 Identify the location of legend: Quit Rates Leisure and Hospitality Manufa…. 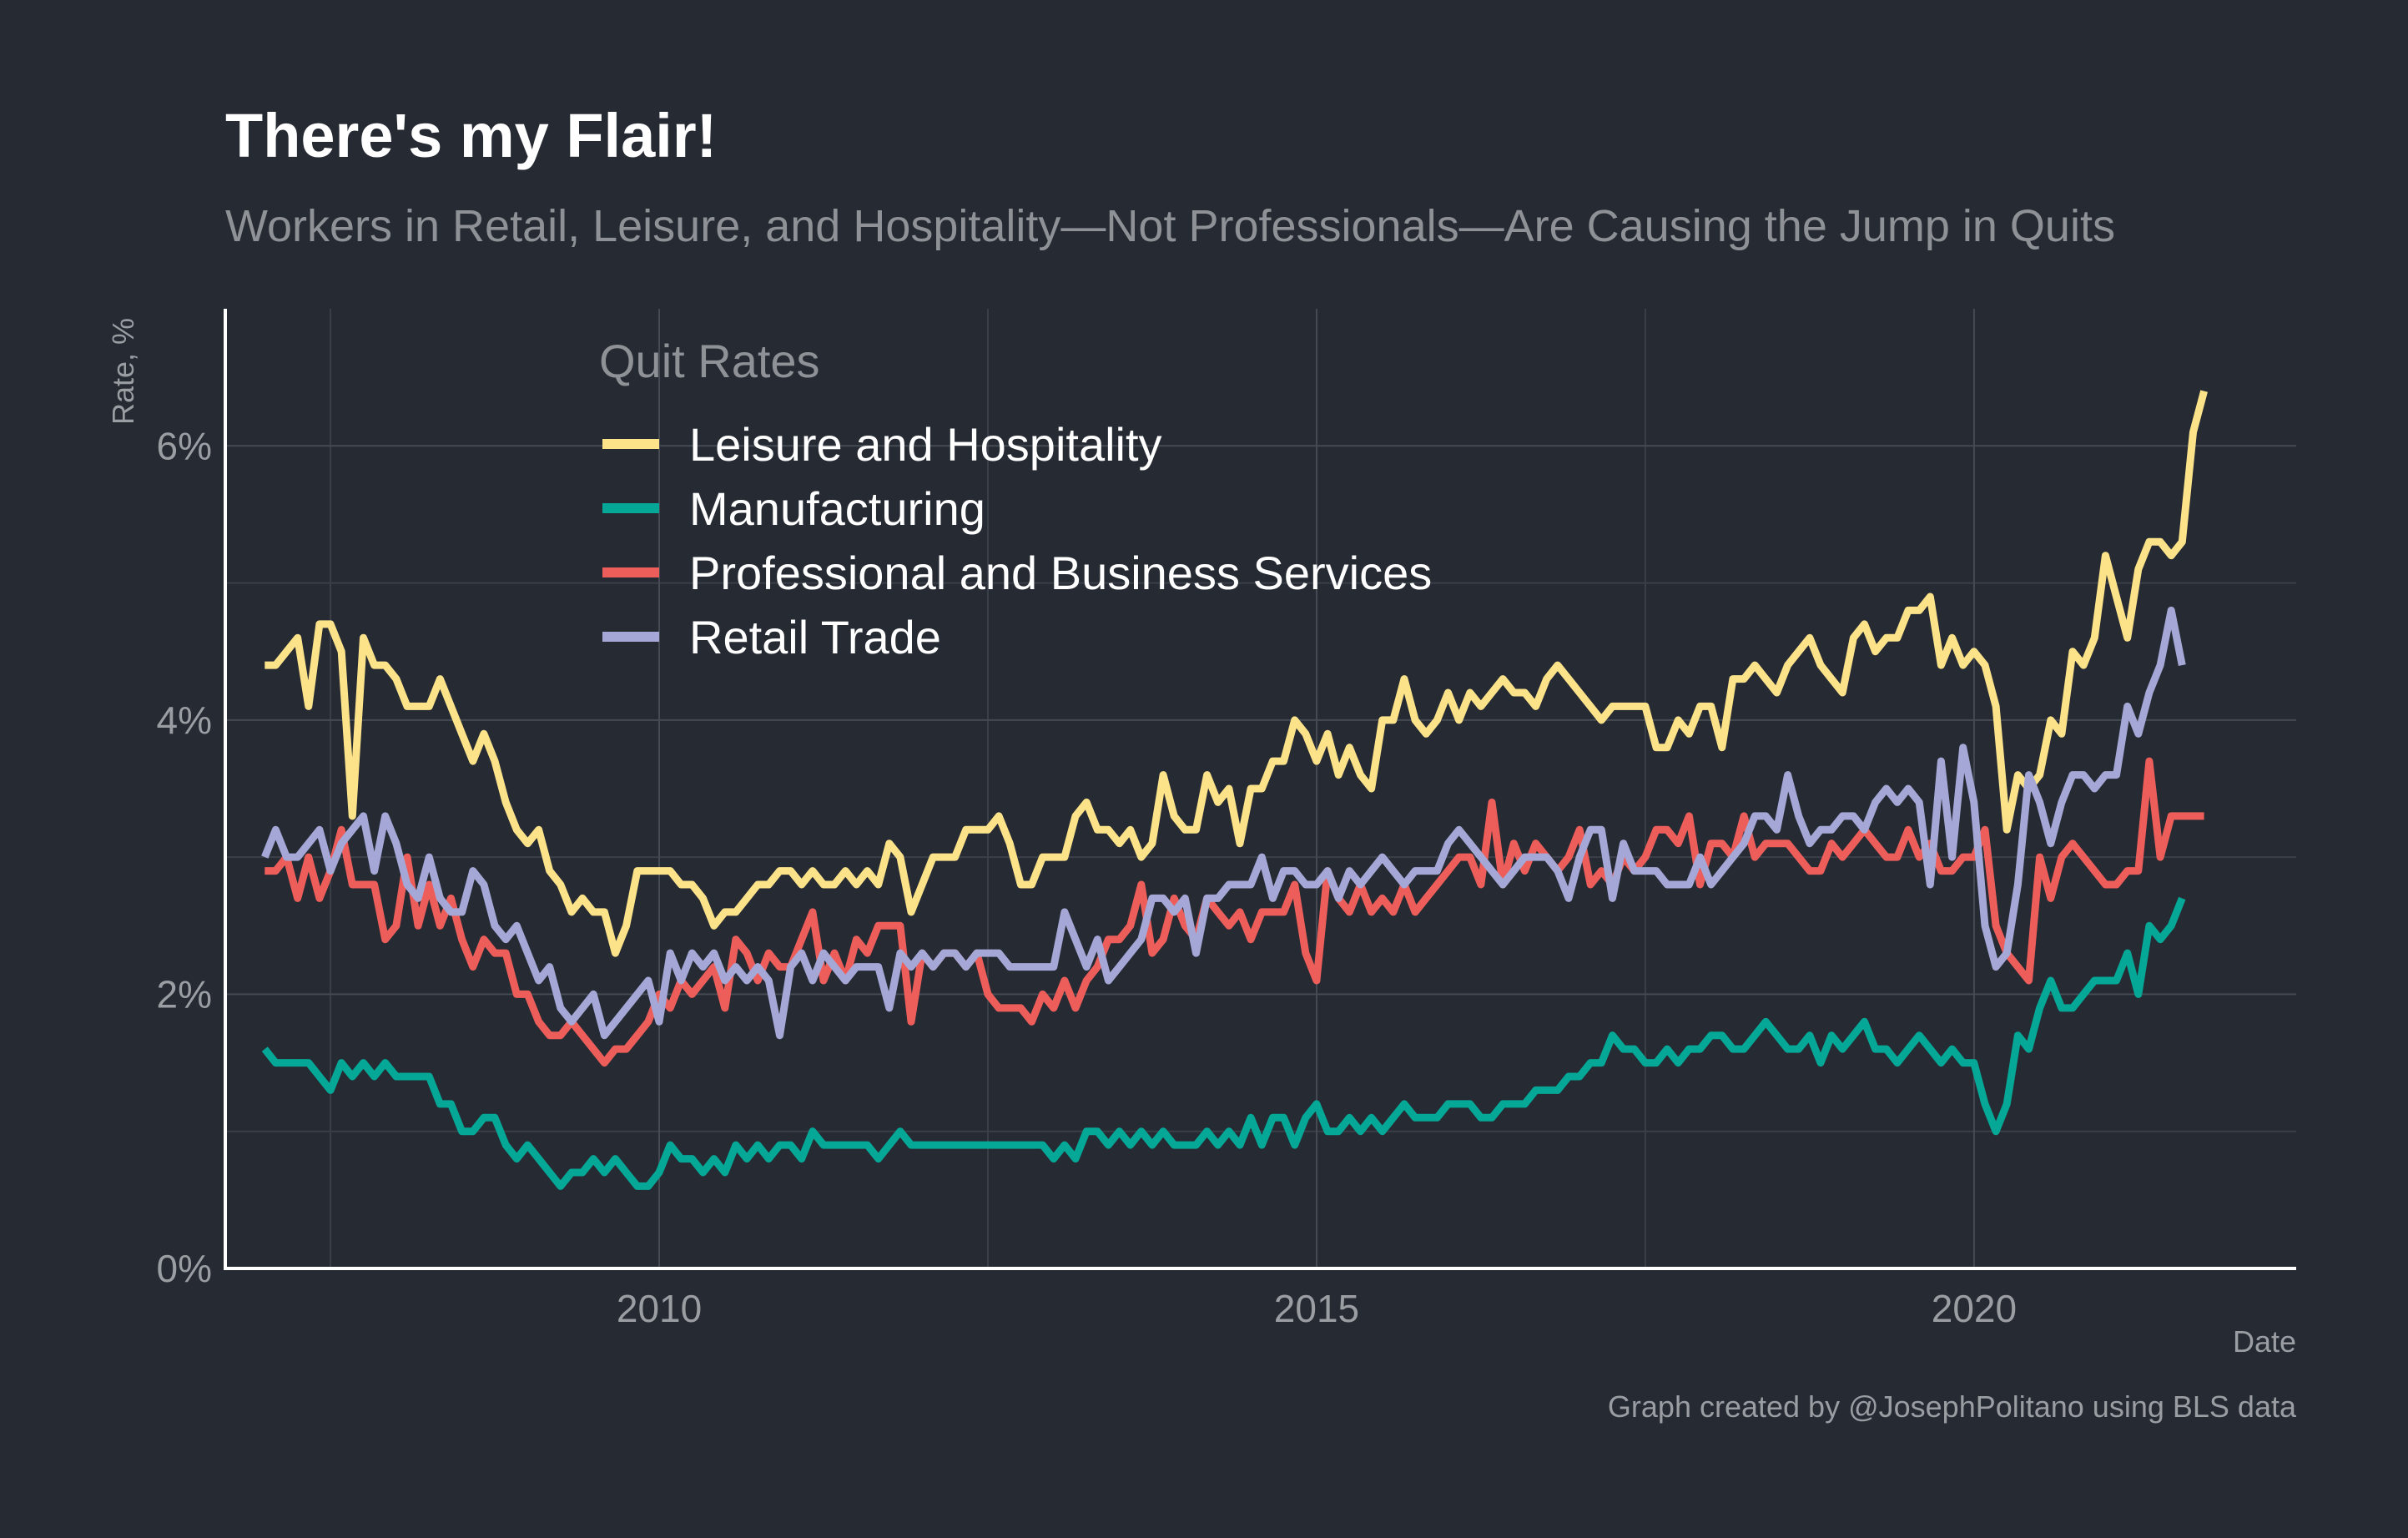
(1015, 499).